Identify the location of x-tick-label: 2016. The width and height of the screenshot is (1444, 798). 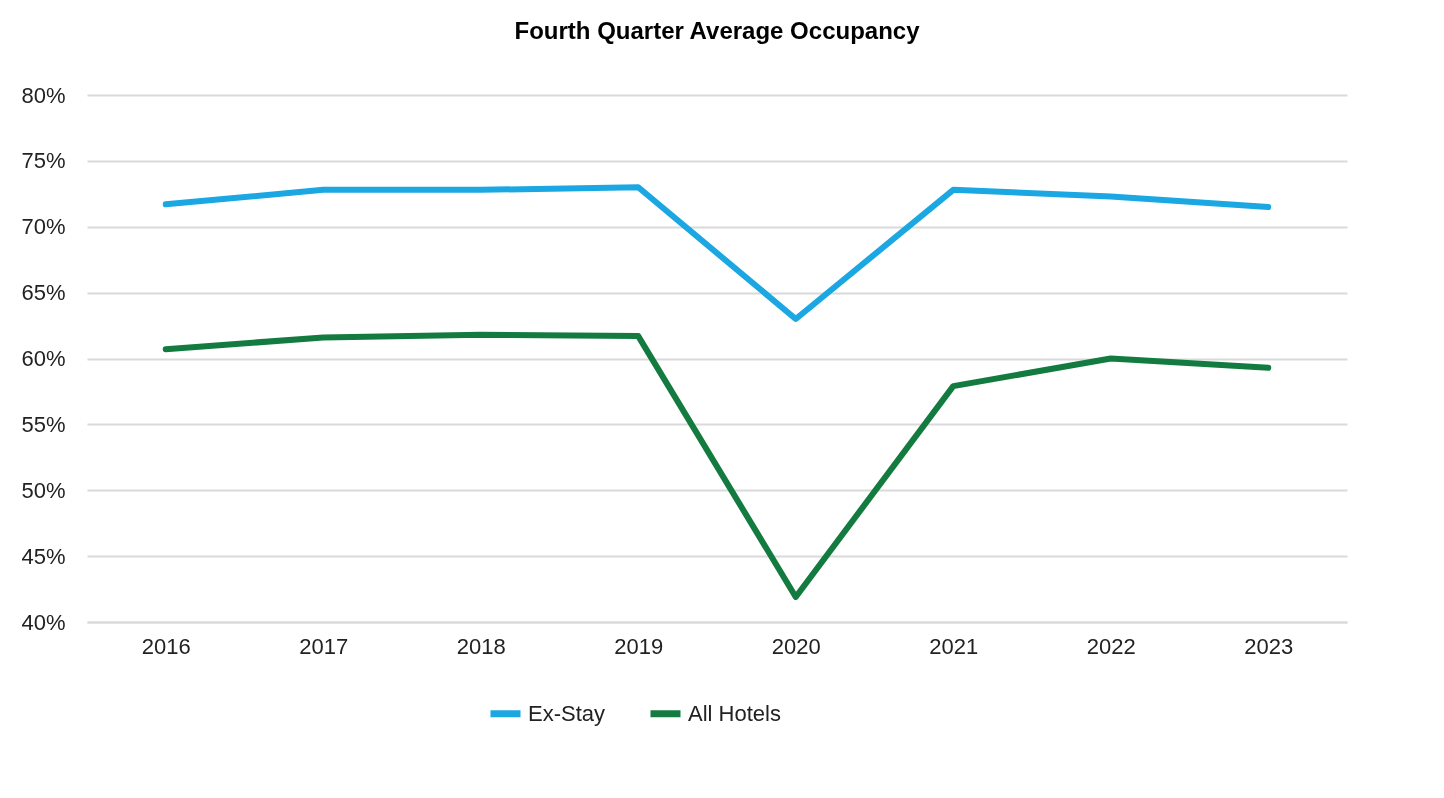
(166, 646).